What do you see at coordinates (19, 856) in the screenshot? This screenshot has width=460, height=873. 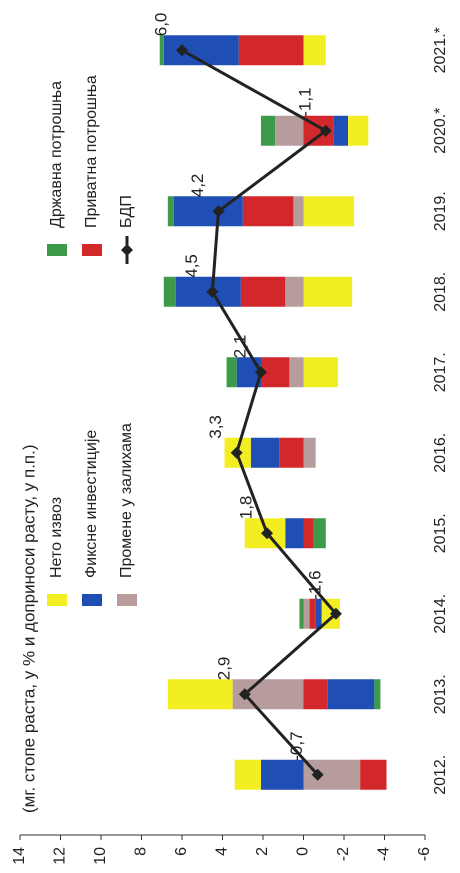 I see `y-tick-label: 14` at bounding box center [19, 856].